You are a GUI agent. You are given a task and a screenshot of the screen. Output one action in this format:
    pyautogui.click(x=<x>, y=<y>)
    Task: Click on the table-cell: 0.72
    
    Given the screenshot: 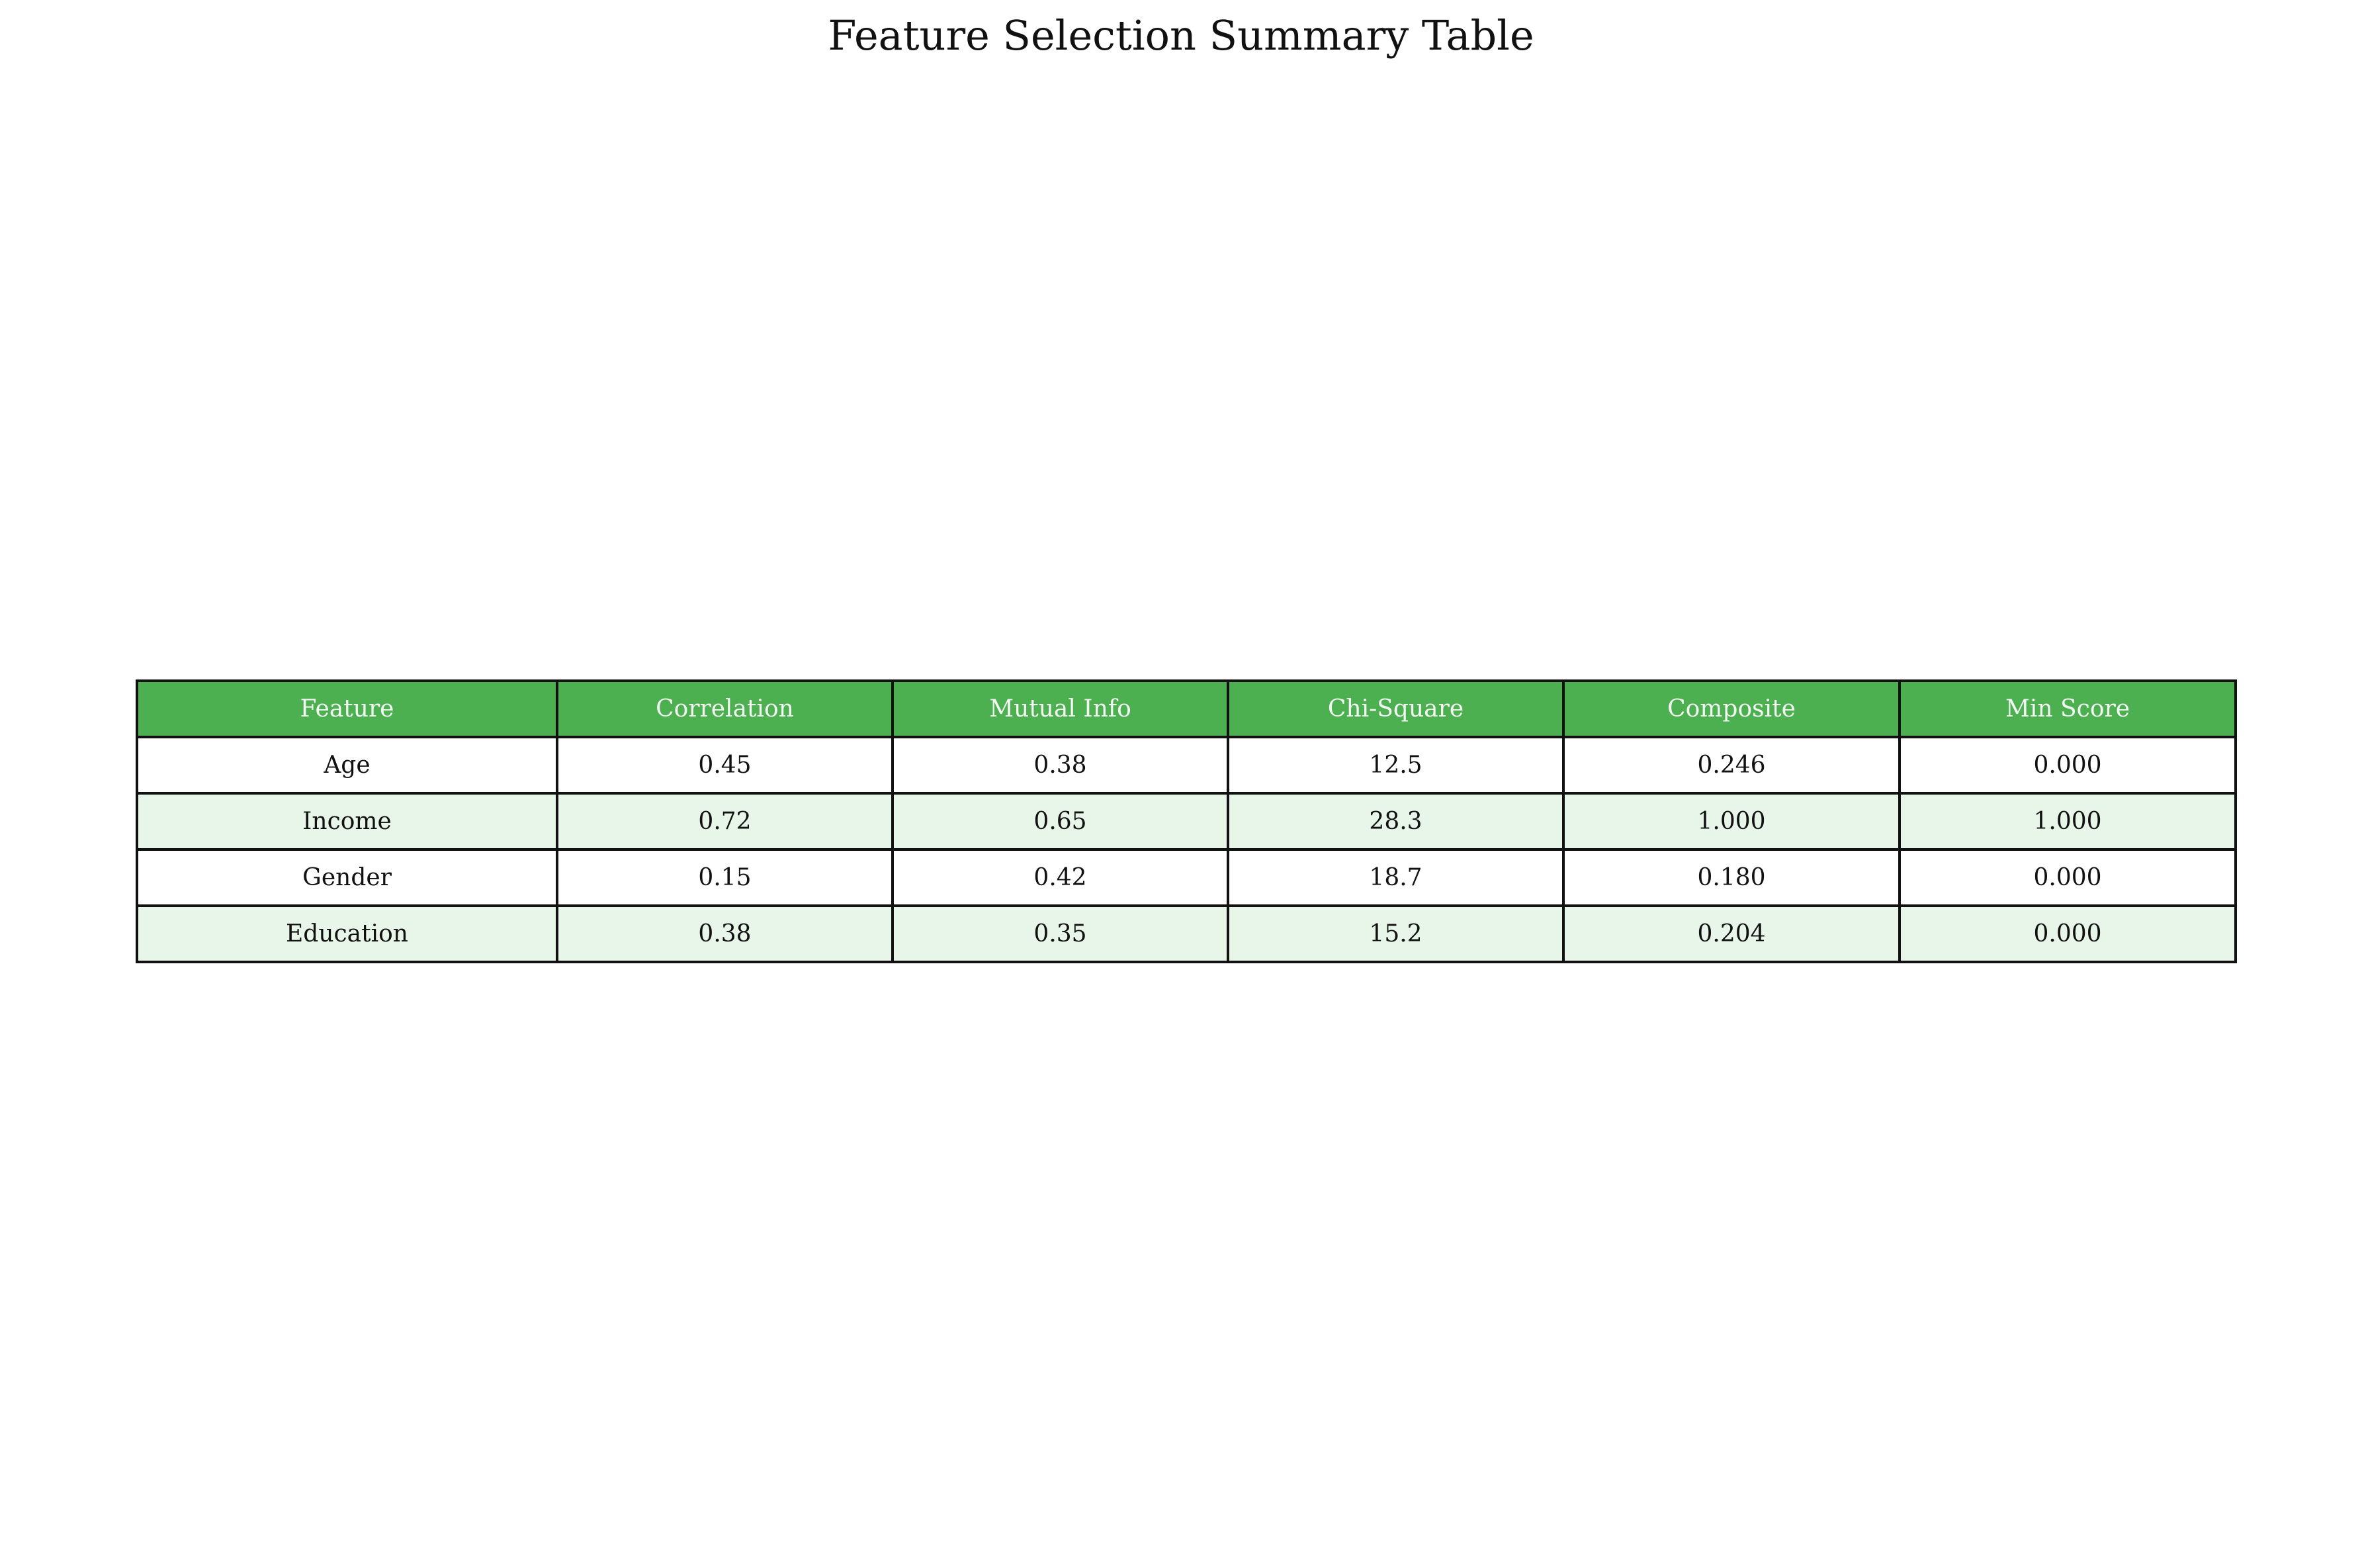 What is the action you would take?
    pyautogui.click(x=725, y=822)
    